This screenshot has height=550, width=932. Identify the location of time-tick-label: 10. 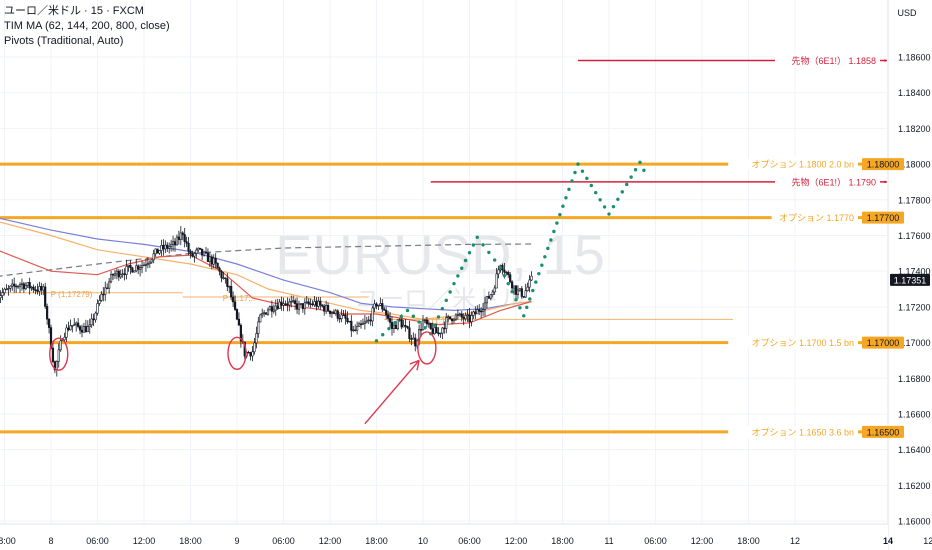
(423, 541).